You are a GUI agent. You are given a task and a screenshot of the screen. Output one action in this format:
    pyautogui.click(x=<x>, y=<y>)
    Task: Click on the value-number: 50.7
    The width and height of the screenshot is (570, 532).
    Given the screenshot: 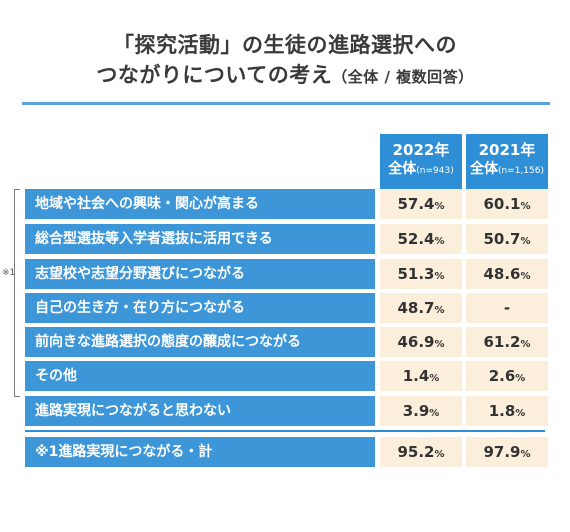 What is the action you would take?
    pyautogui.click(x=502, y=239)
    